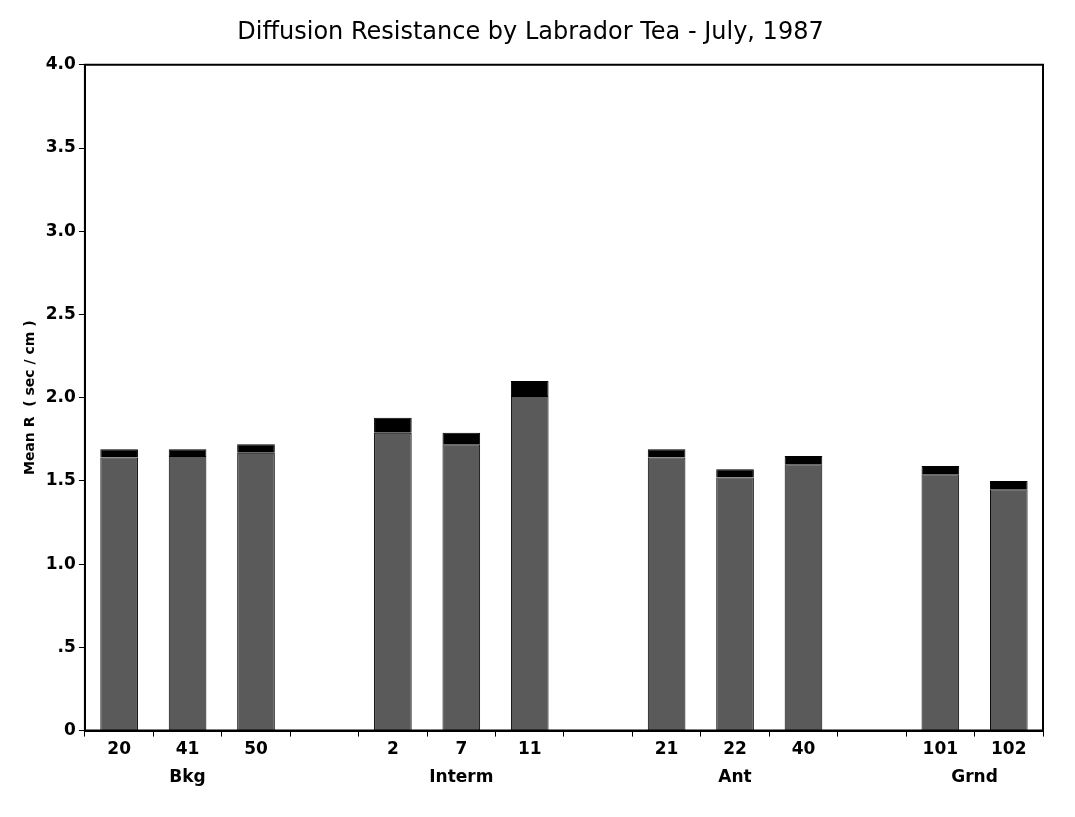 The width and height of the screenshot is (1075, 817). What do you see at coordinates (119, 748) in the screenshot?
I see `x-tick-label: 20` at bounding box center [119, 748].